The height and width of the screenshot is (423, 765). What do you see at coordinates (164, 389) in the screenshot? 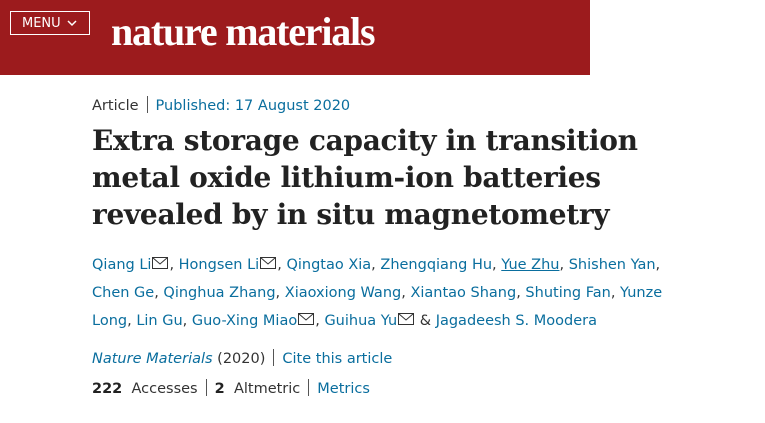
I see `accesses-label: Accesses` at bounding box center [164, 389].